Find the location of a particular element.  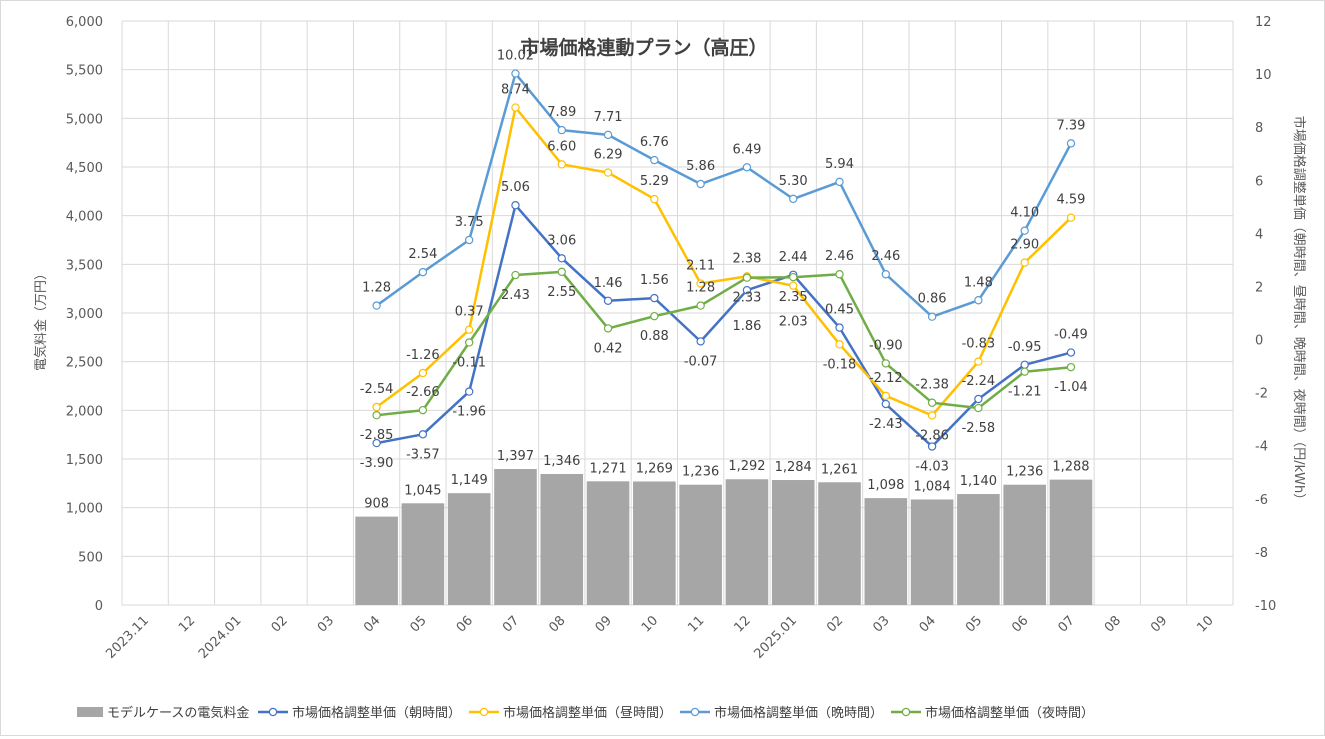

y-tick-left: 0 is located at coordinates (99, 606).